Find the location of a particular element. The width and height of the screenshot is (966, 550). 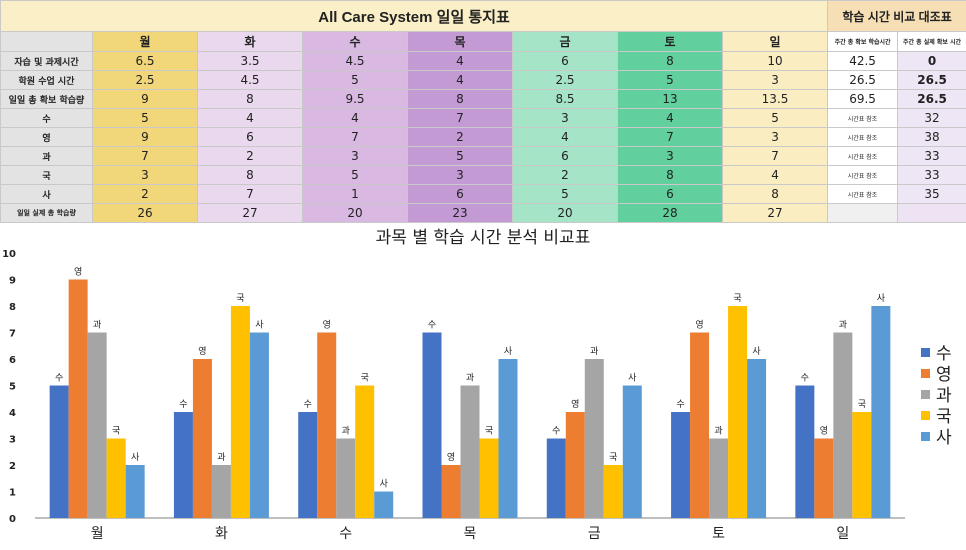

corner-cell is located at coordinates (47, 42).